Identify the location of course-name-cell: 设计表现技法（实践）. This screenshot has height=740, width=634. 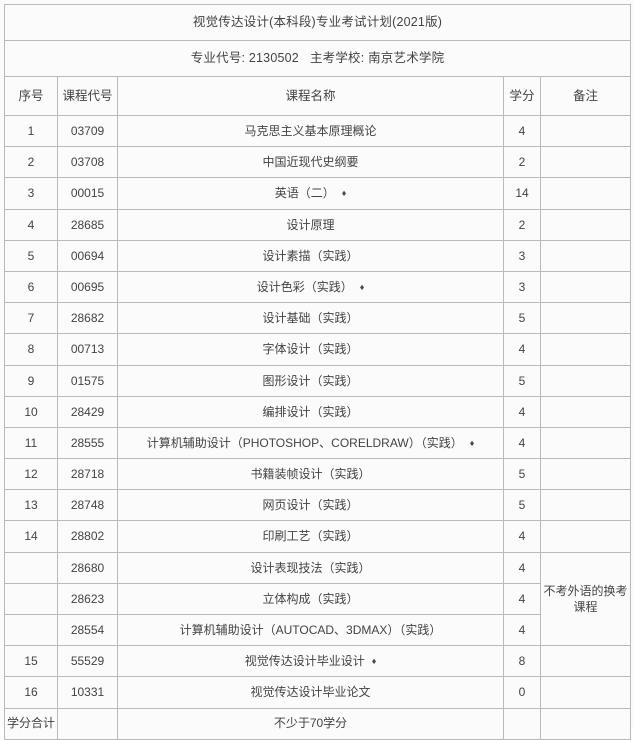
(310, 567).